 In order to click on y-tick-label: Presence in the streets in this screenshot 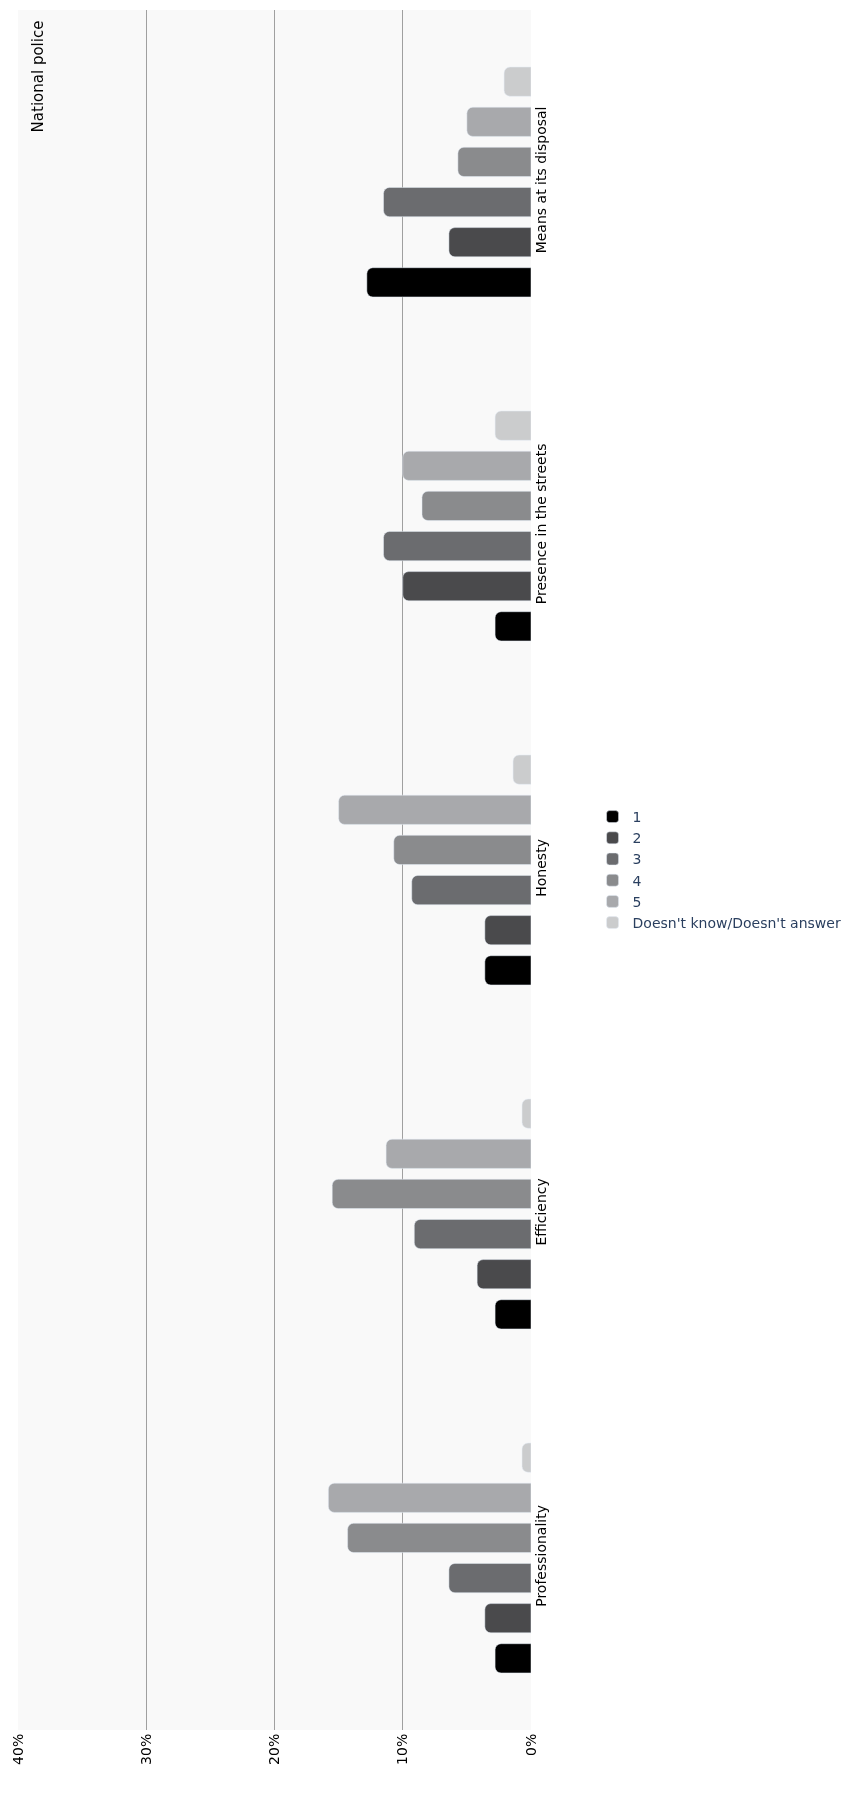, I will do `click(541, 524)`.